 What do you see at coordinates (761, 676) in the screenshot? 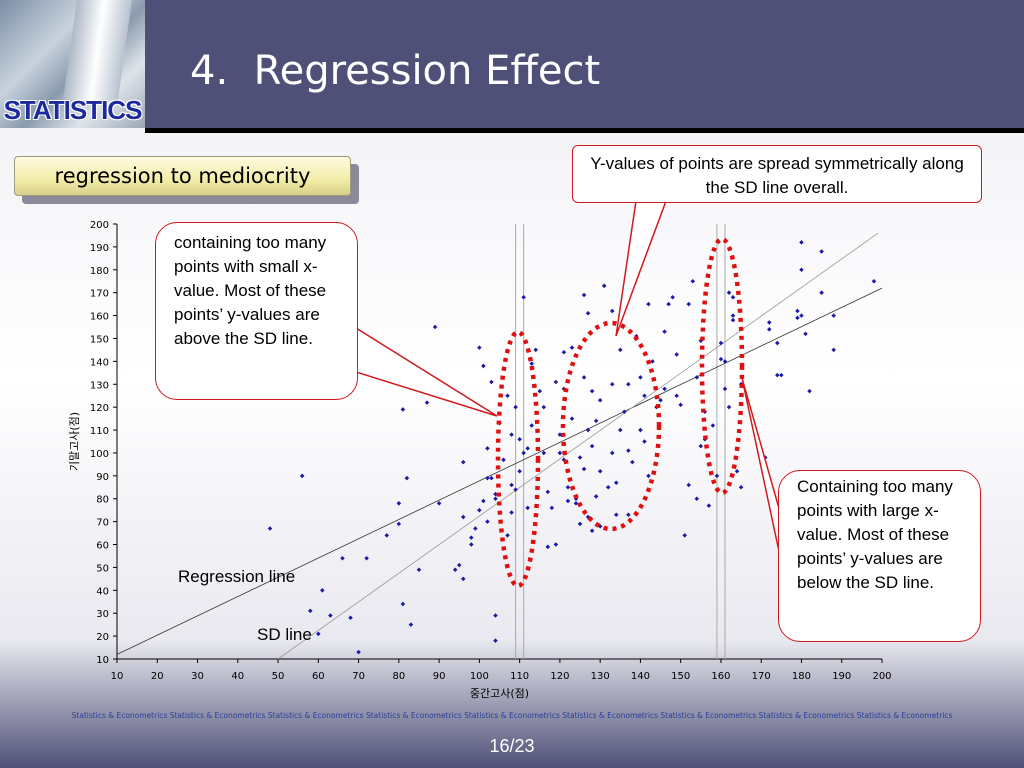
I see `x-tick-label: 170` at bounding box center [761, 676].